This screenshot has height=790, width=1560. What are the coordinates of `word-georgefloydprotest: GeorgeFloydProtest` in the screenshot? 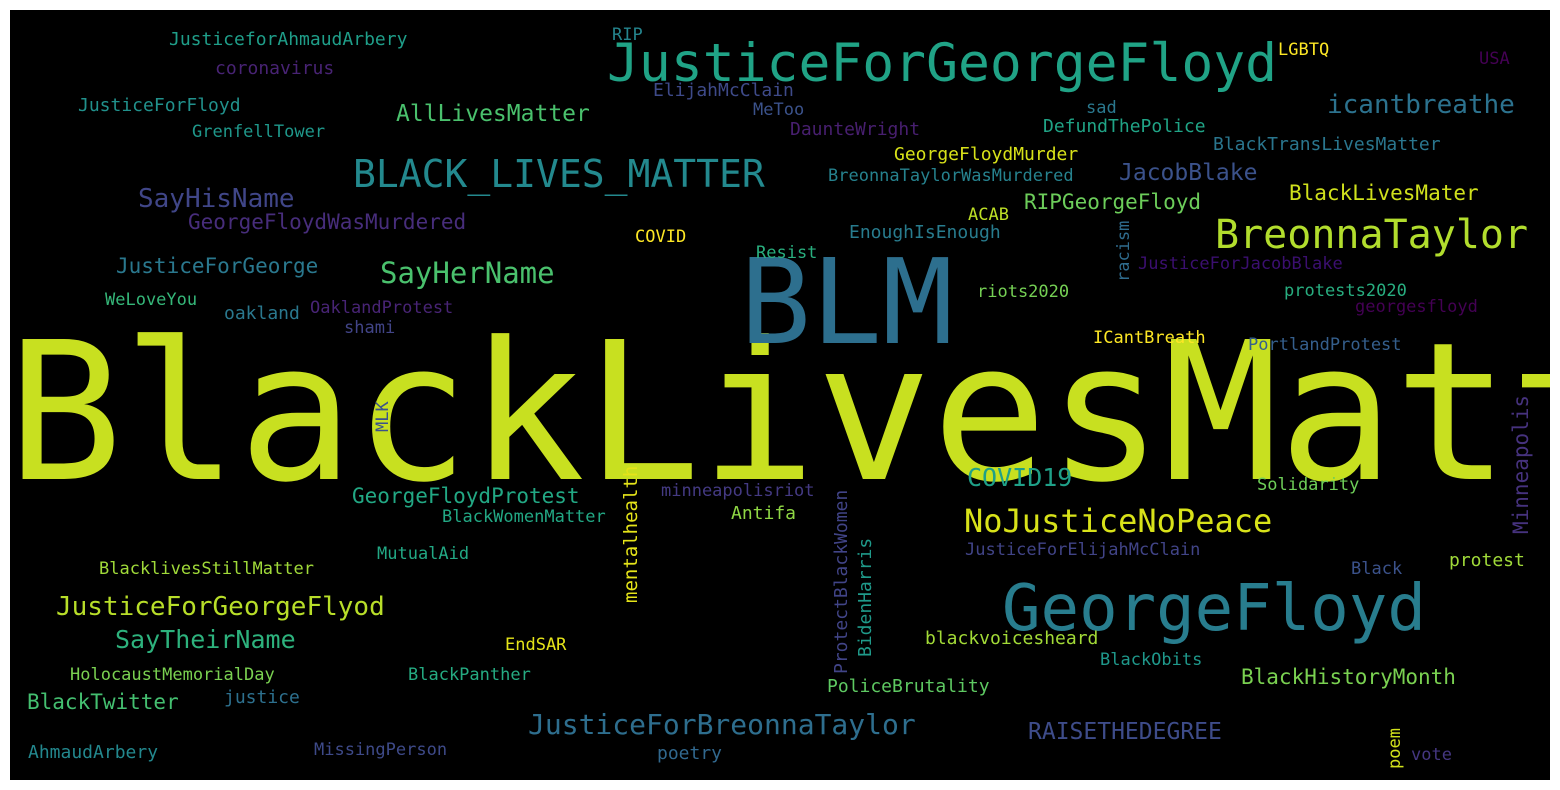 It's located at (466, 496).